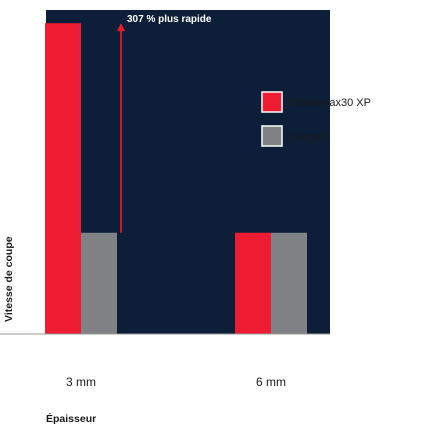 The image size is (424, 444). I want to click on legend-swatch-powermax30xp, so click(272, 102).